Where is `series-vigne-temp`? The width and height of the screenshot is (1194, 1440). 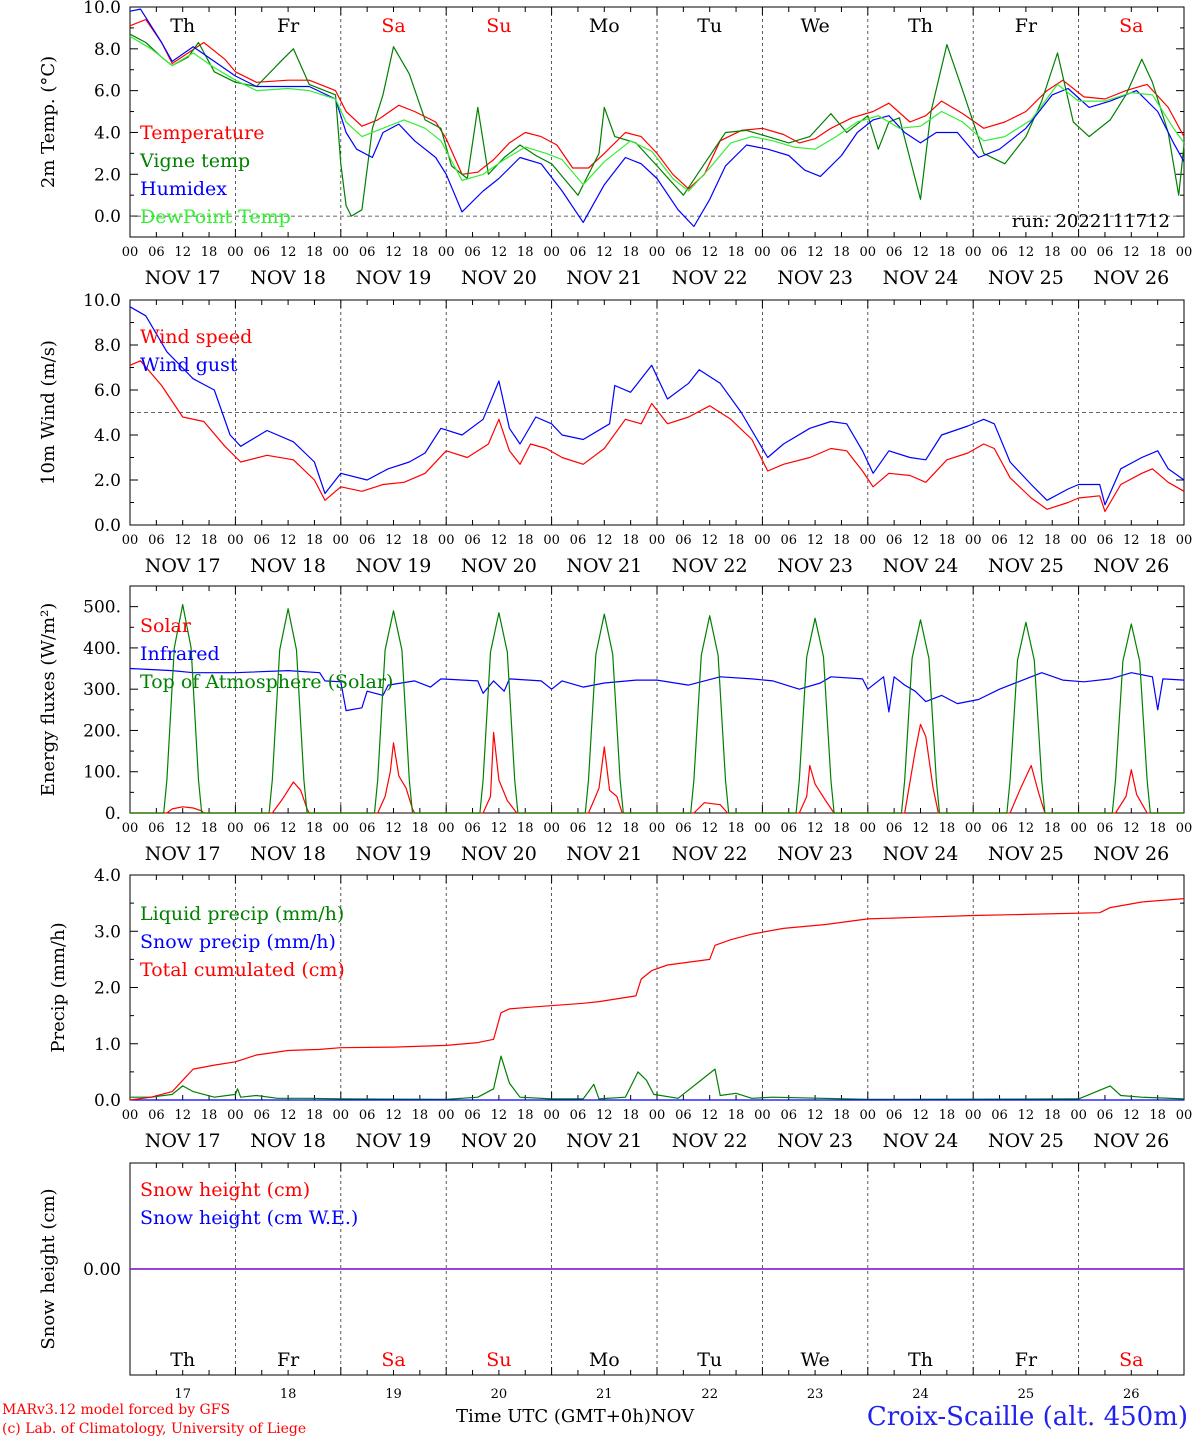
series-vigne-temp is located at coordinates (657, 125).